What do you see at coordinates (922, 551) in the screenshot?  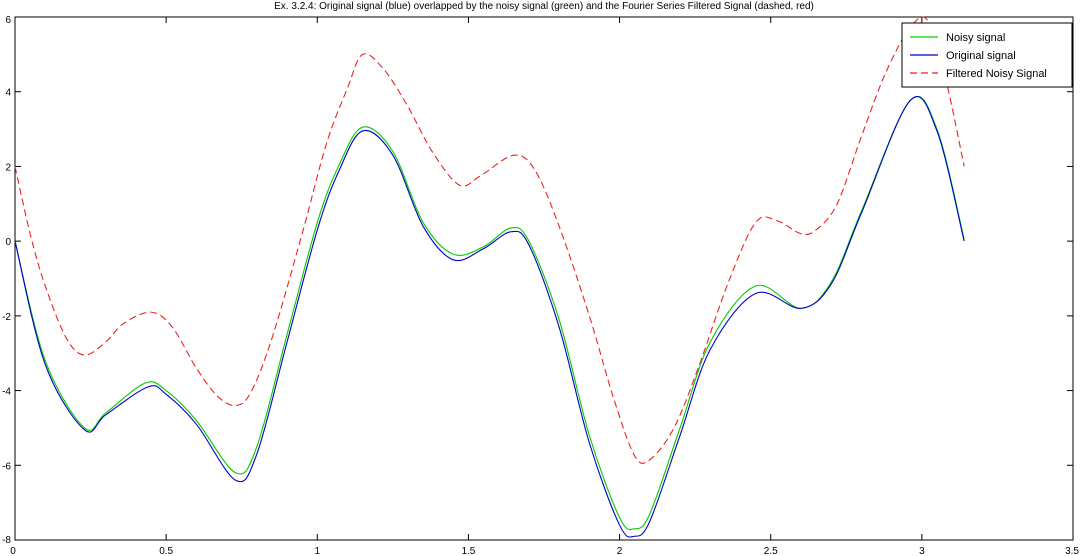 I see `x-tick-label: 3` at bounding box center [922, 551].